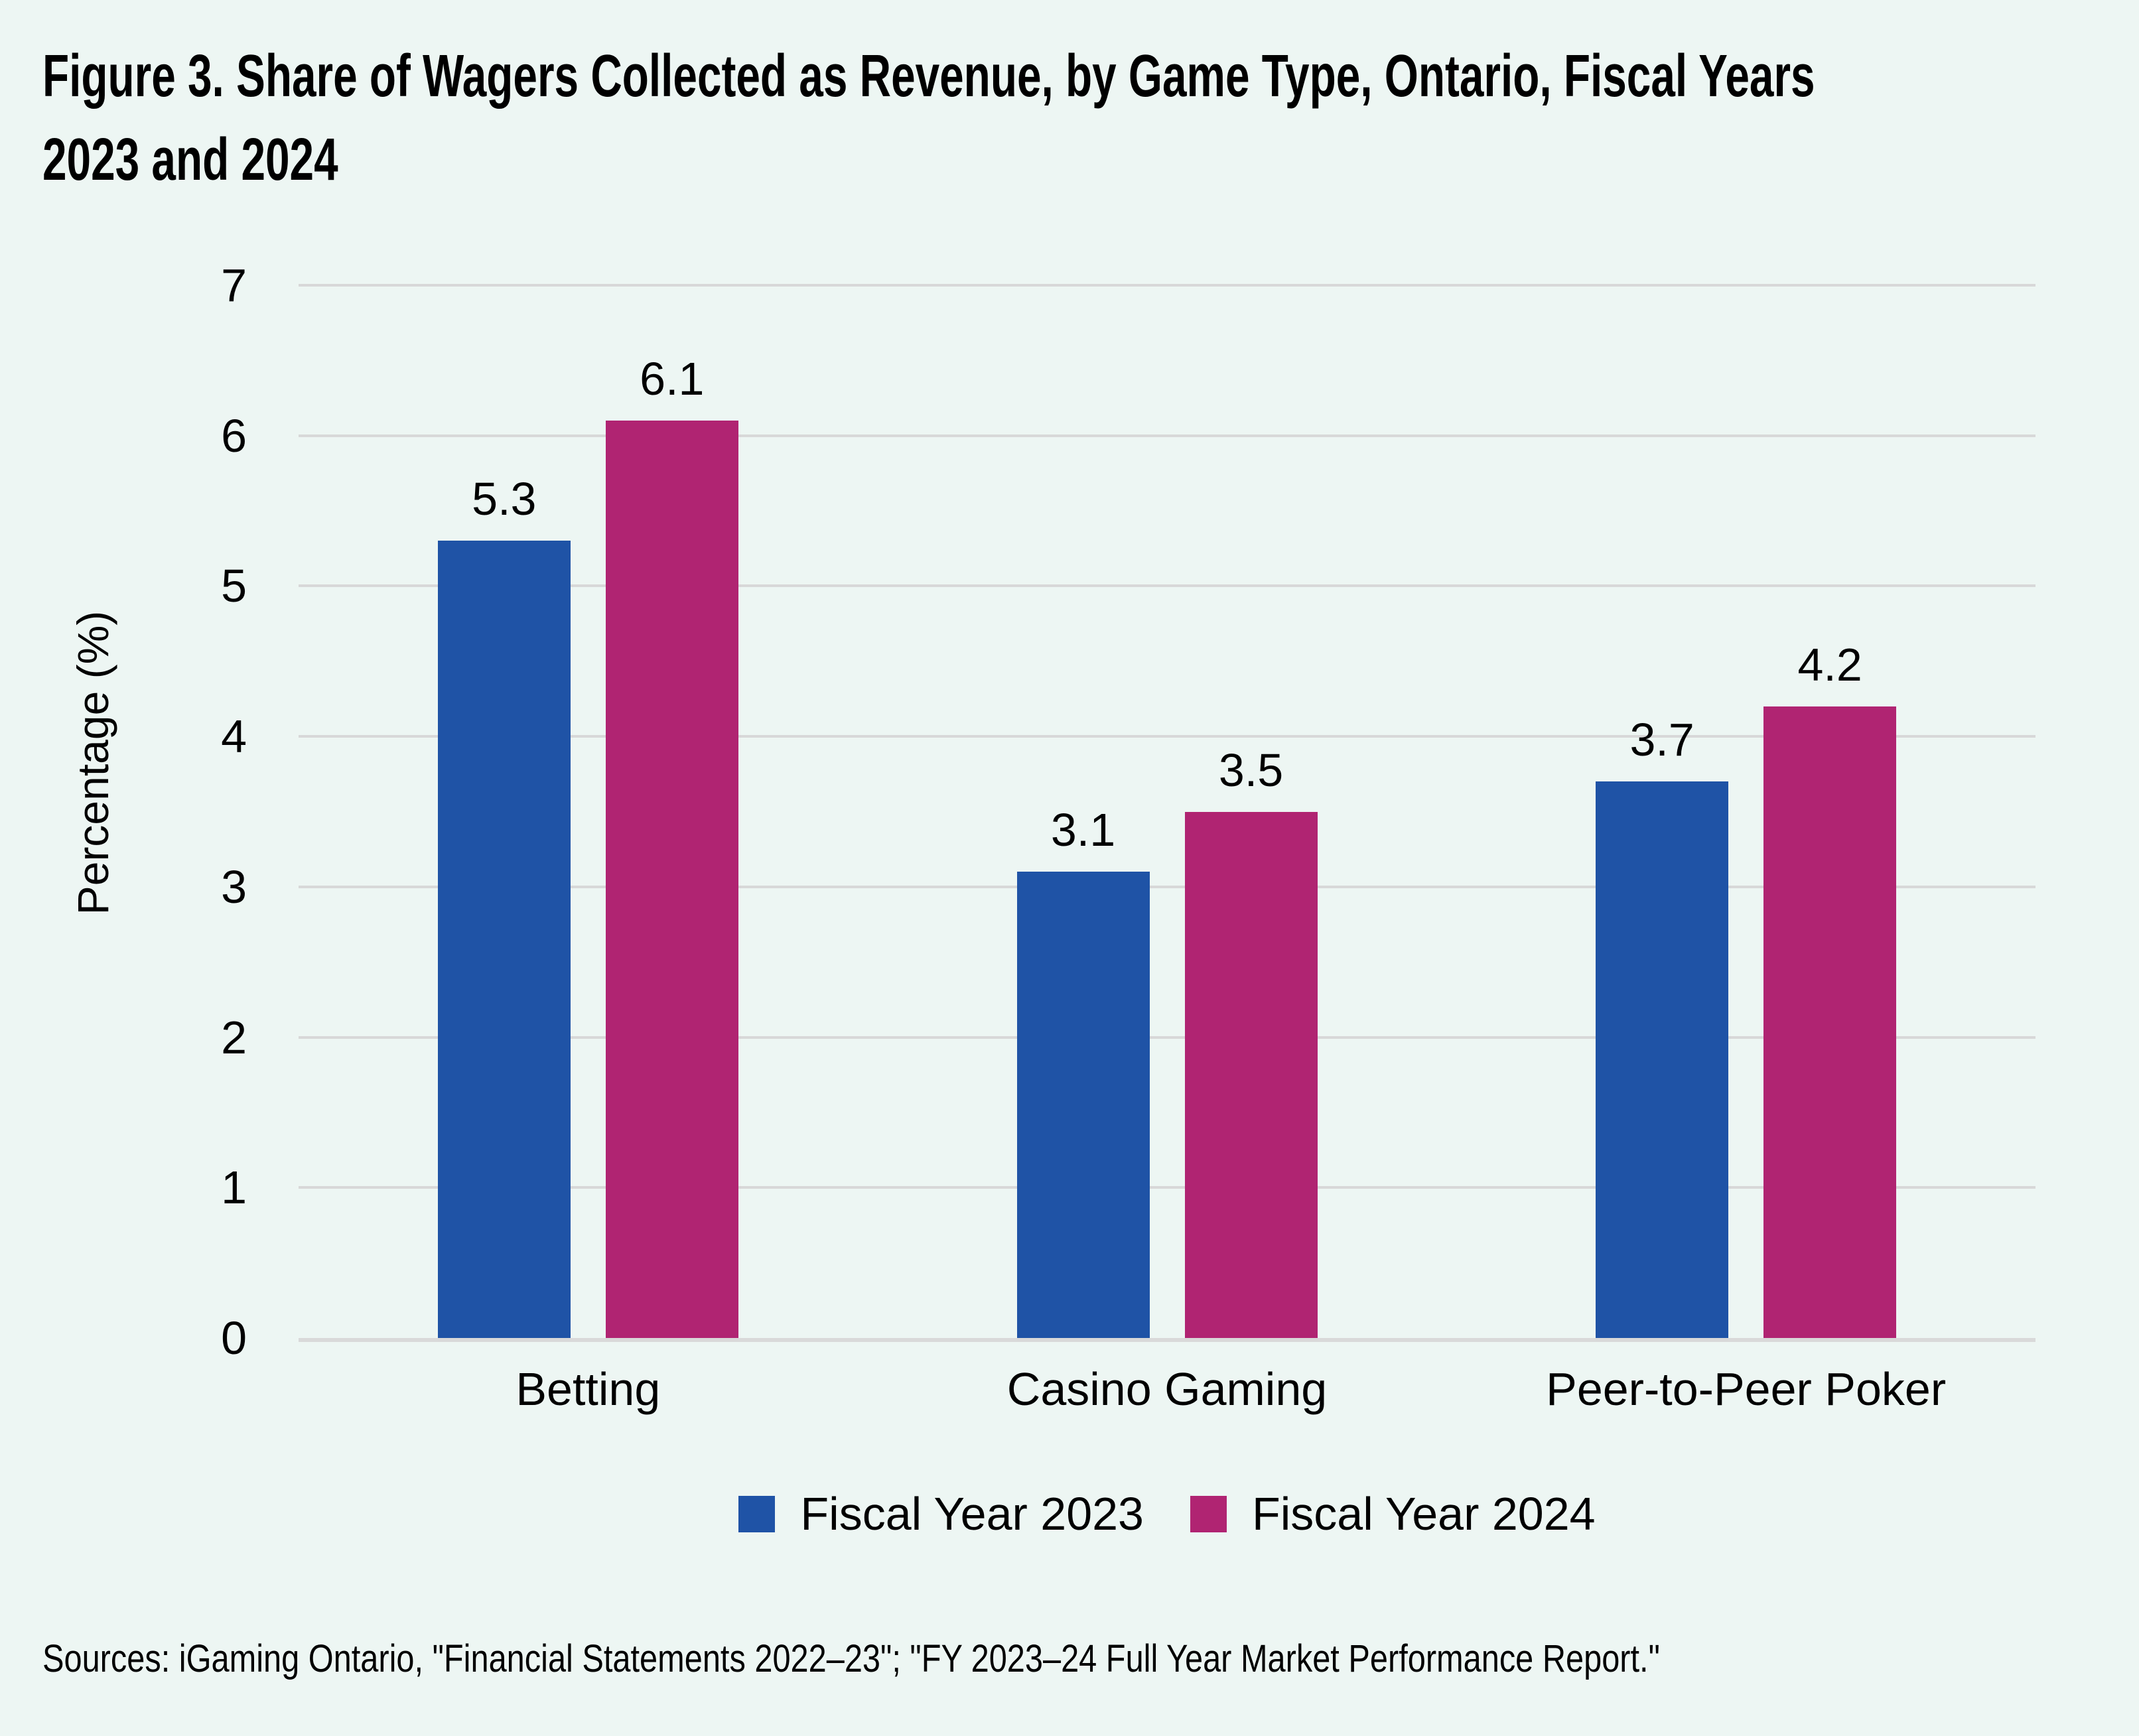 This screenshot has width=2139, height=1736. What do you see at coordinates (234, 1037) in the screenshot?
I see `y-tick-label-2: 2` at bounding box center [234, 1037].